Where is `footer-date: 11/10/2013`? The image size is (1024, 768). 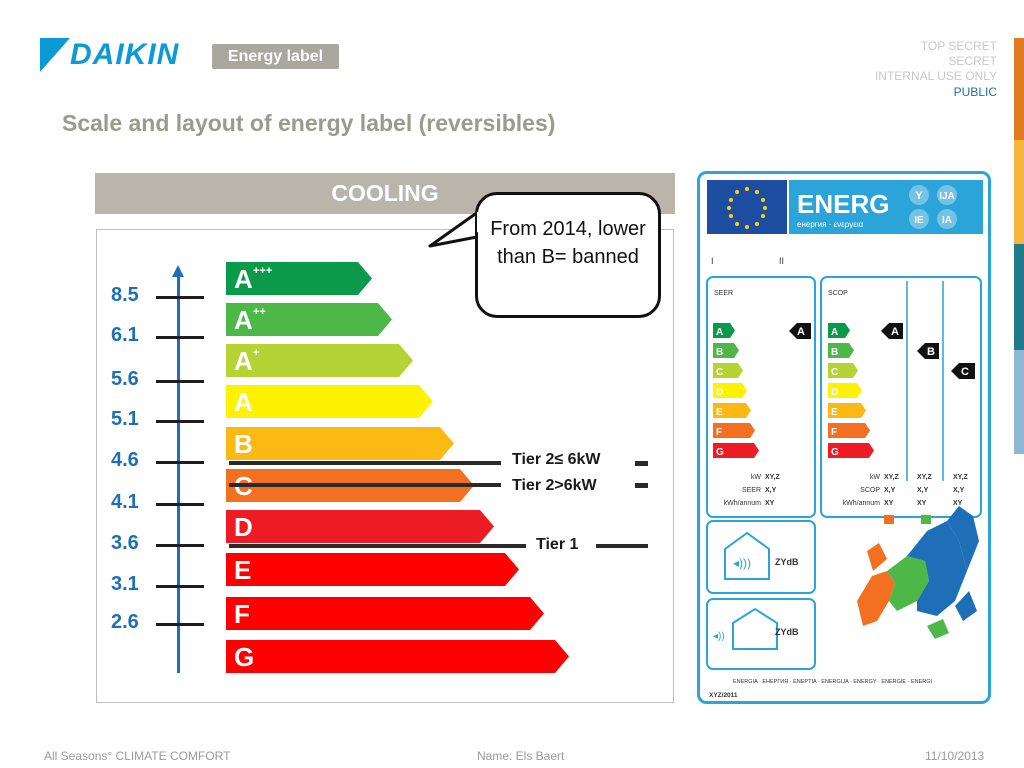
footer-date: 11/10/2013 is located at coordinates (955, 756).